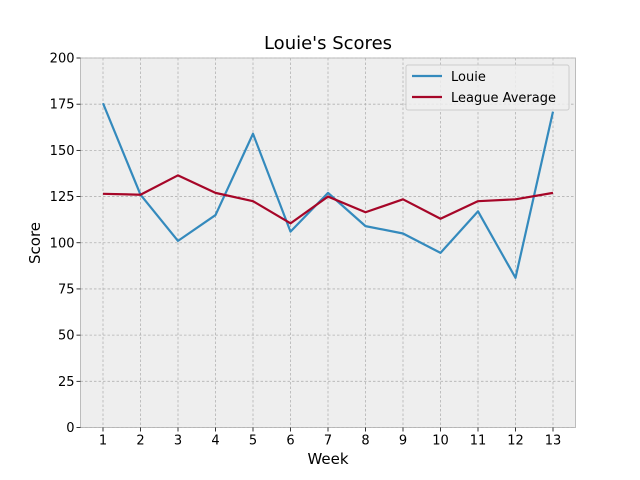 Image resolution: width=640 pixels, height=480 pixels. Describe the element at coordinates (62, 105) in the screenshot. I see `y-tick-label: 175` at that location.